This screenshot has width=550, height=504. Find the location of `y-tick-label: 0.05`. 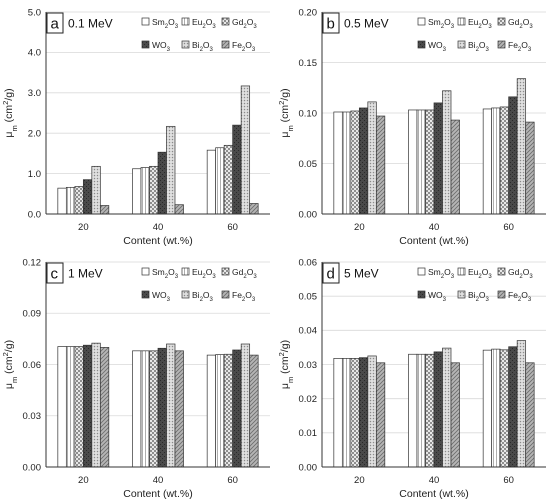

y-tick-label: 0.05 is located at coordinates (308, 296).